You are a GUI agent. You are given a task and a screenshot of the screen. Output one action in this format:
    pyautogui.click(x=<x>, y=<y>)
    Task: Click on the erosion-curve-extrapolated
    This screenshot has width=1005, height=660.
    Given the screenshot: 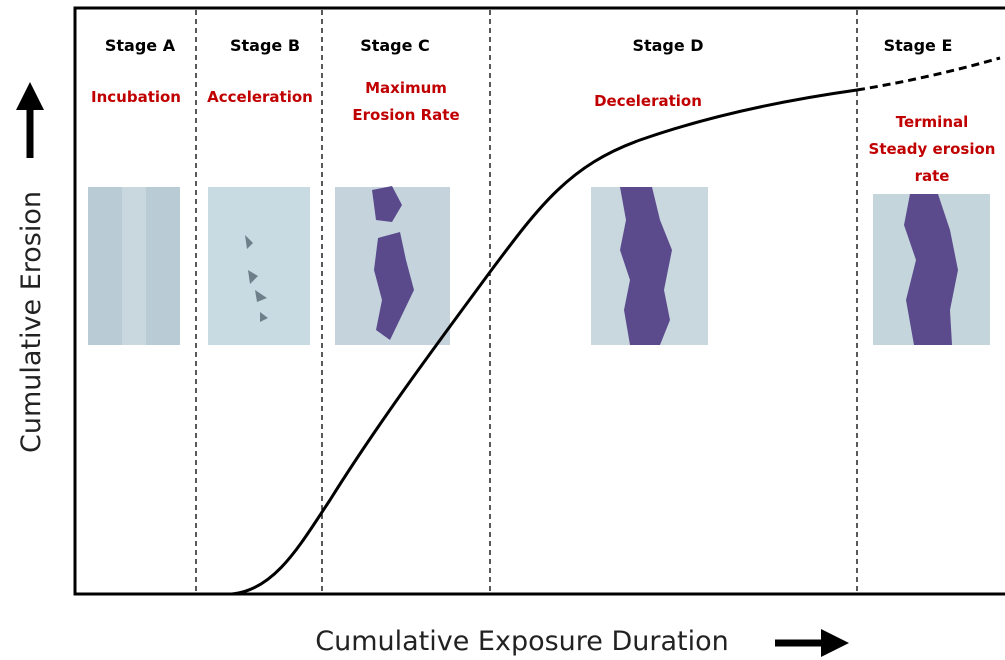 What is the action you would take?
    pyautogui.click(x=928, y=74)
    